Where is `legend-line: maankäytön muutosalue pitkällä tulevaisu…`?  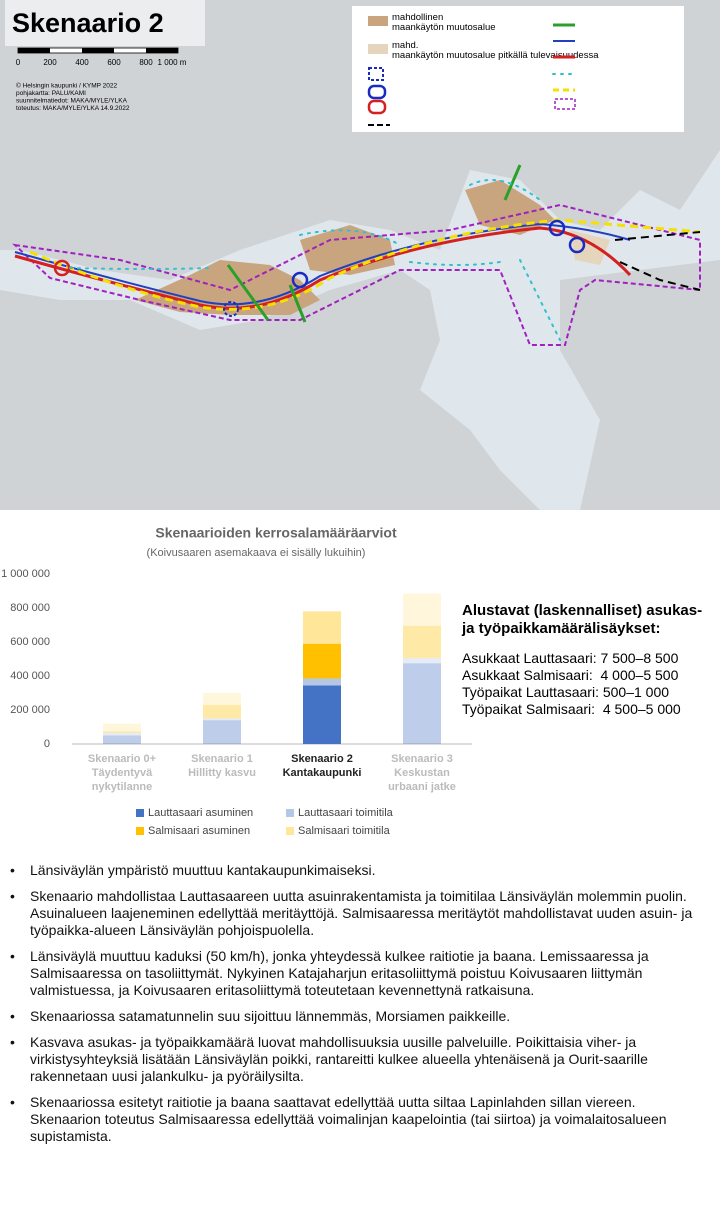 legend-line: maankäytön muutosalue pitkällä tulevaisu… is located at coordinates (495, 55).